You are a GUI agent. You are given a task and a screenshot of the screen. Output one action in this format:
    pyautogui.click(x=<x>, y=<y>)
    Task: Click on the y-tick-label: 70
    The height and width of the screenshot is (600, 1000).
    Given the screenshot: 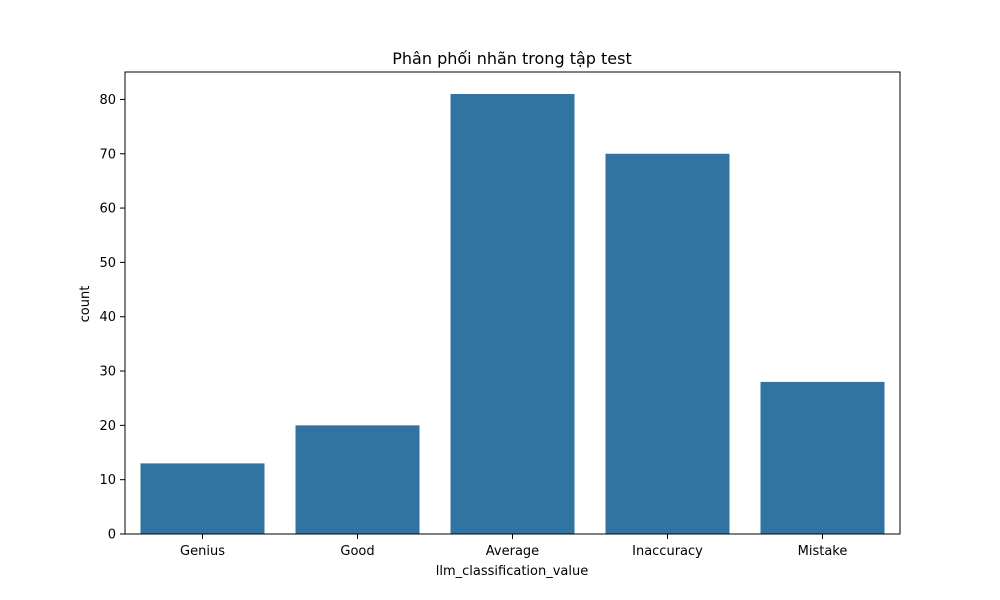 What is the action you would take?
    pyautogui.click(x=107, y=154)
    